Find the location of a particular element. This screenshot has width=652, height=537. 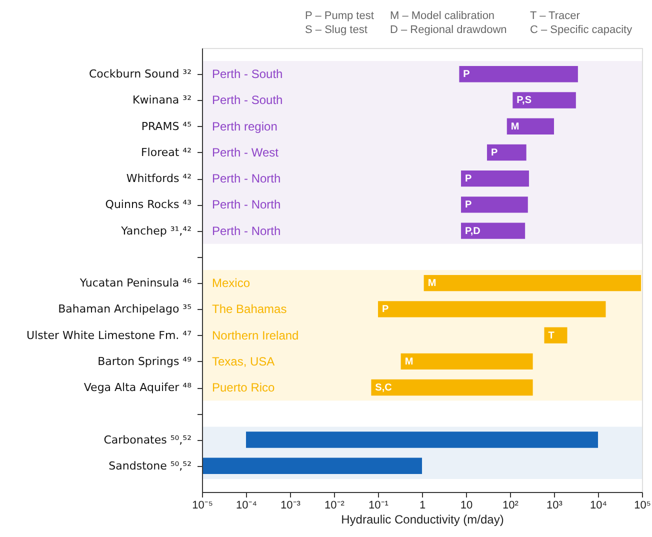

y-tick-label: Ulster White Limestone Fm. ⁴⁷ is located at coordinates (109, 335).